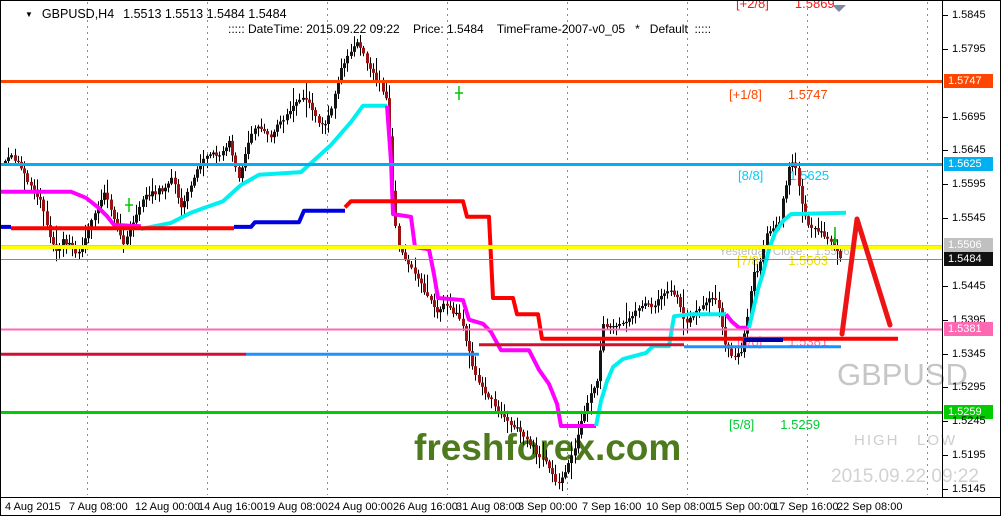 This screenshot has height=516, width=1001. I want to click on level-label-+18: [+1/8] 1.5747, so click(778, 94).